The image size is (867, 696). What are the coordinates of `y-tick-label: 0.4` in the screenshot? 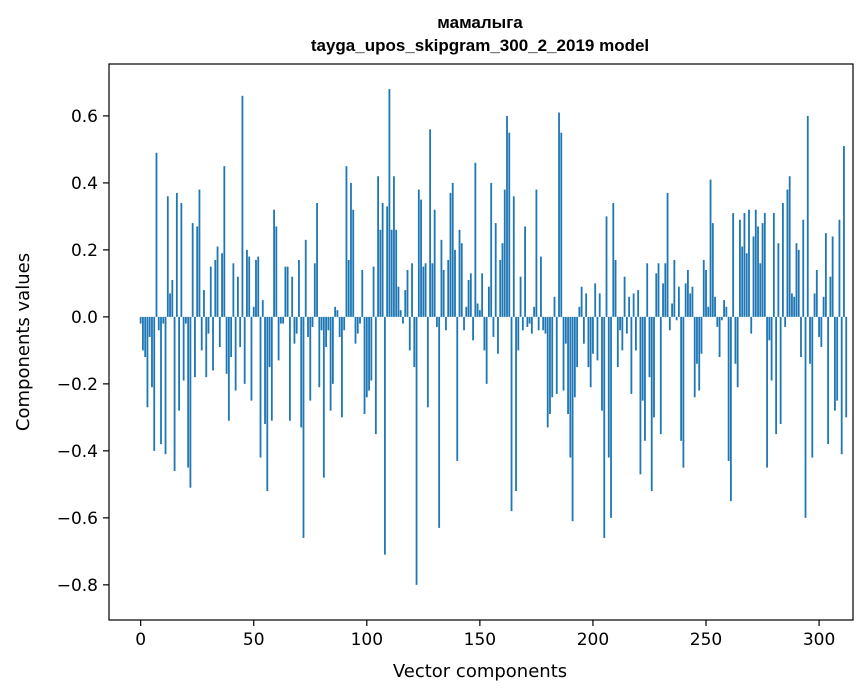 It's located at (84, 184).